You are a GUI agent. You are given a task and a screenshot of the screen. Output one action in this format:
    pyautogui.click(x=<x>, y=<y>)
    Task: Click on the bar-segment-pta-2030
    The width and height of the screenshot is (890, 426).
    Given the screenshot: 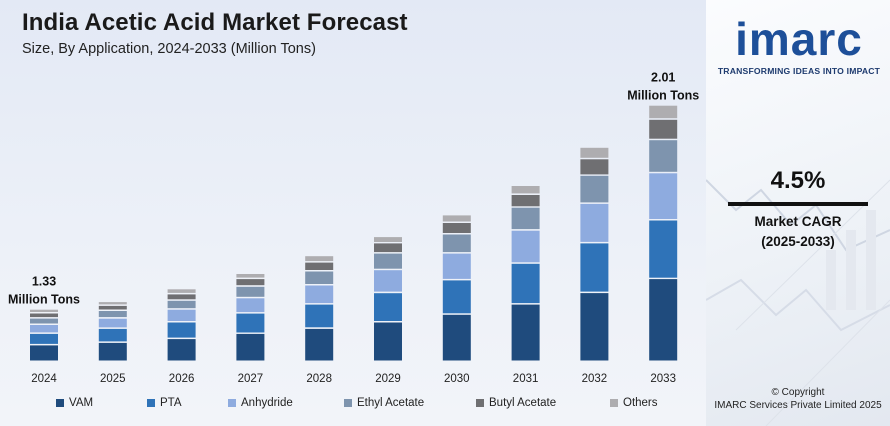 What is the action you would take?
    pyautogui.click(x=456, y=297)
    